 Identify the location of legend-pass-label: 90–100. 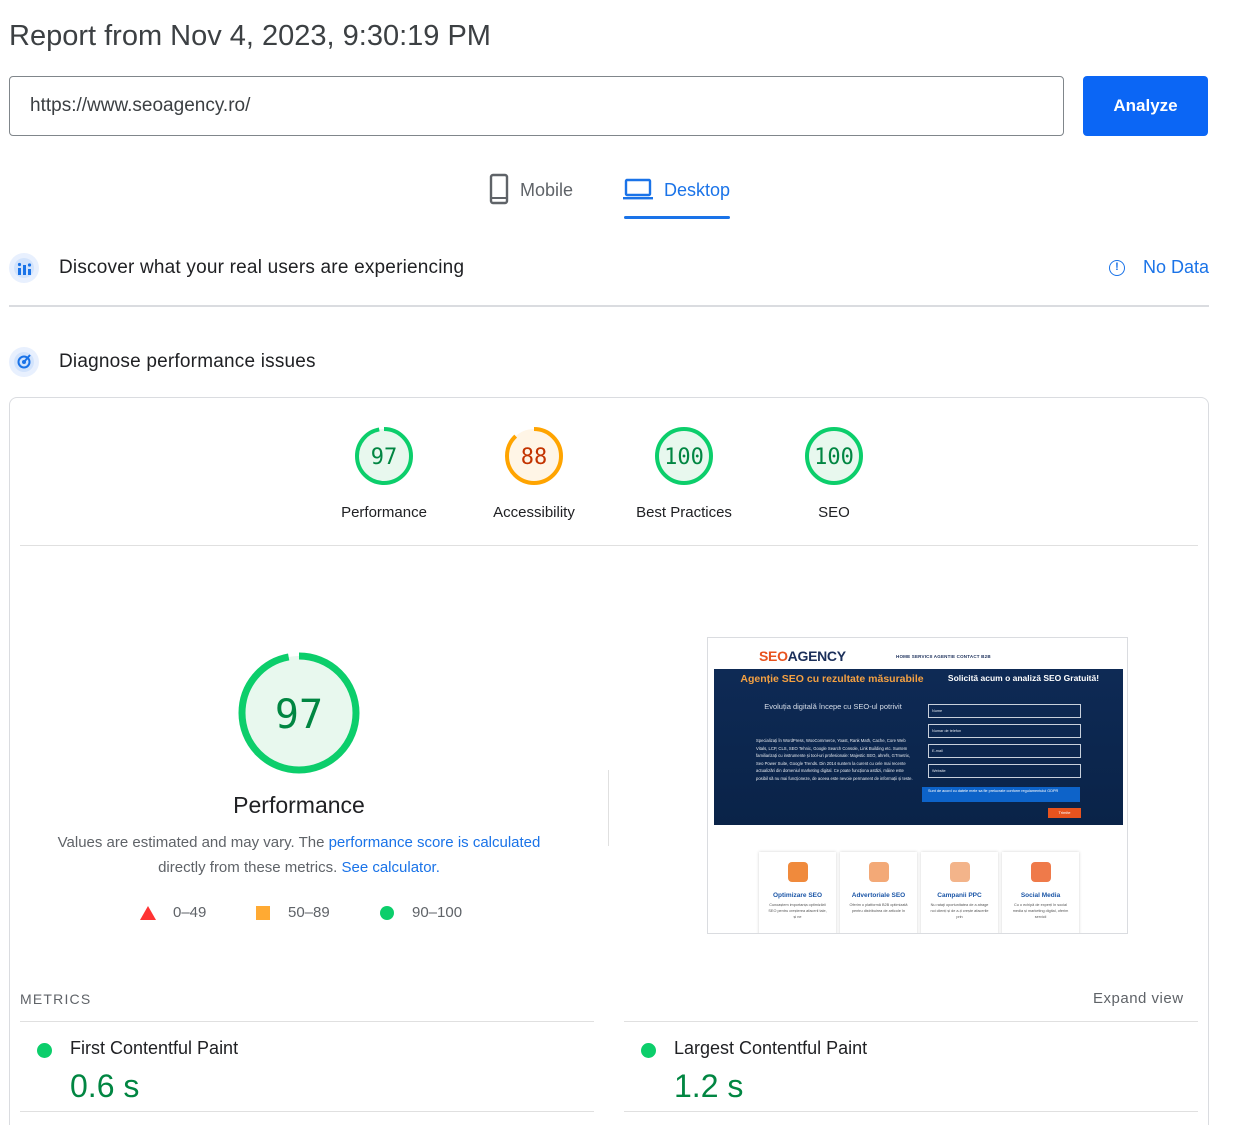
(437, 912).